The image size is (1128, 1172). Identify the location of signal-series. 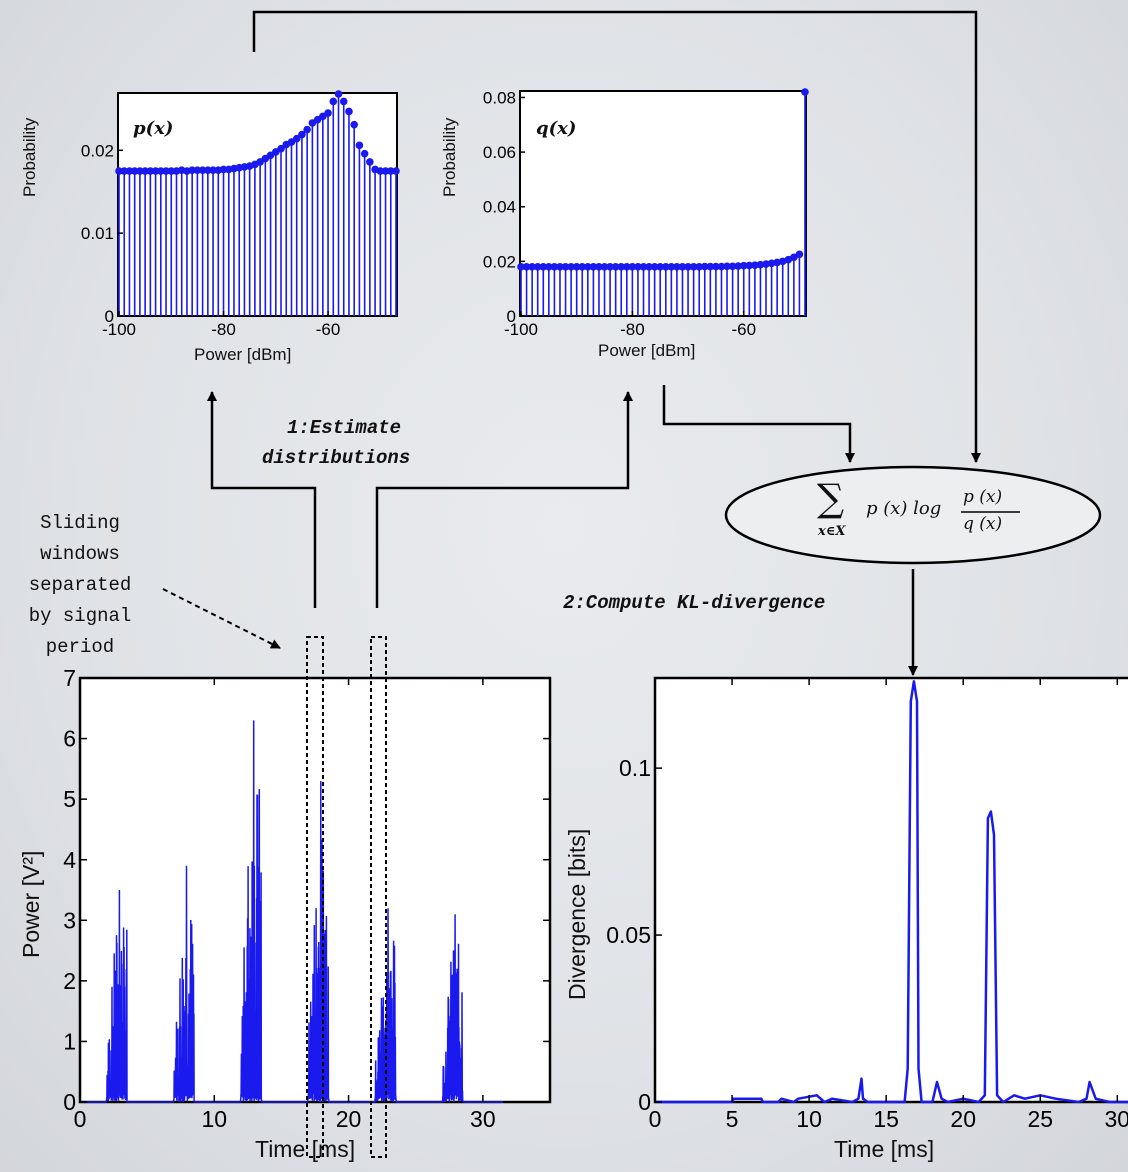
(291, 911).